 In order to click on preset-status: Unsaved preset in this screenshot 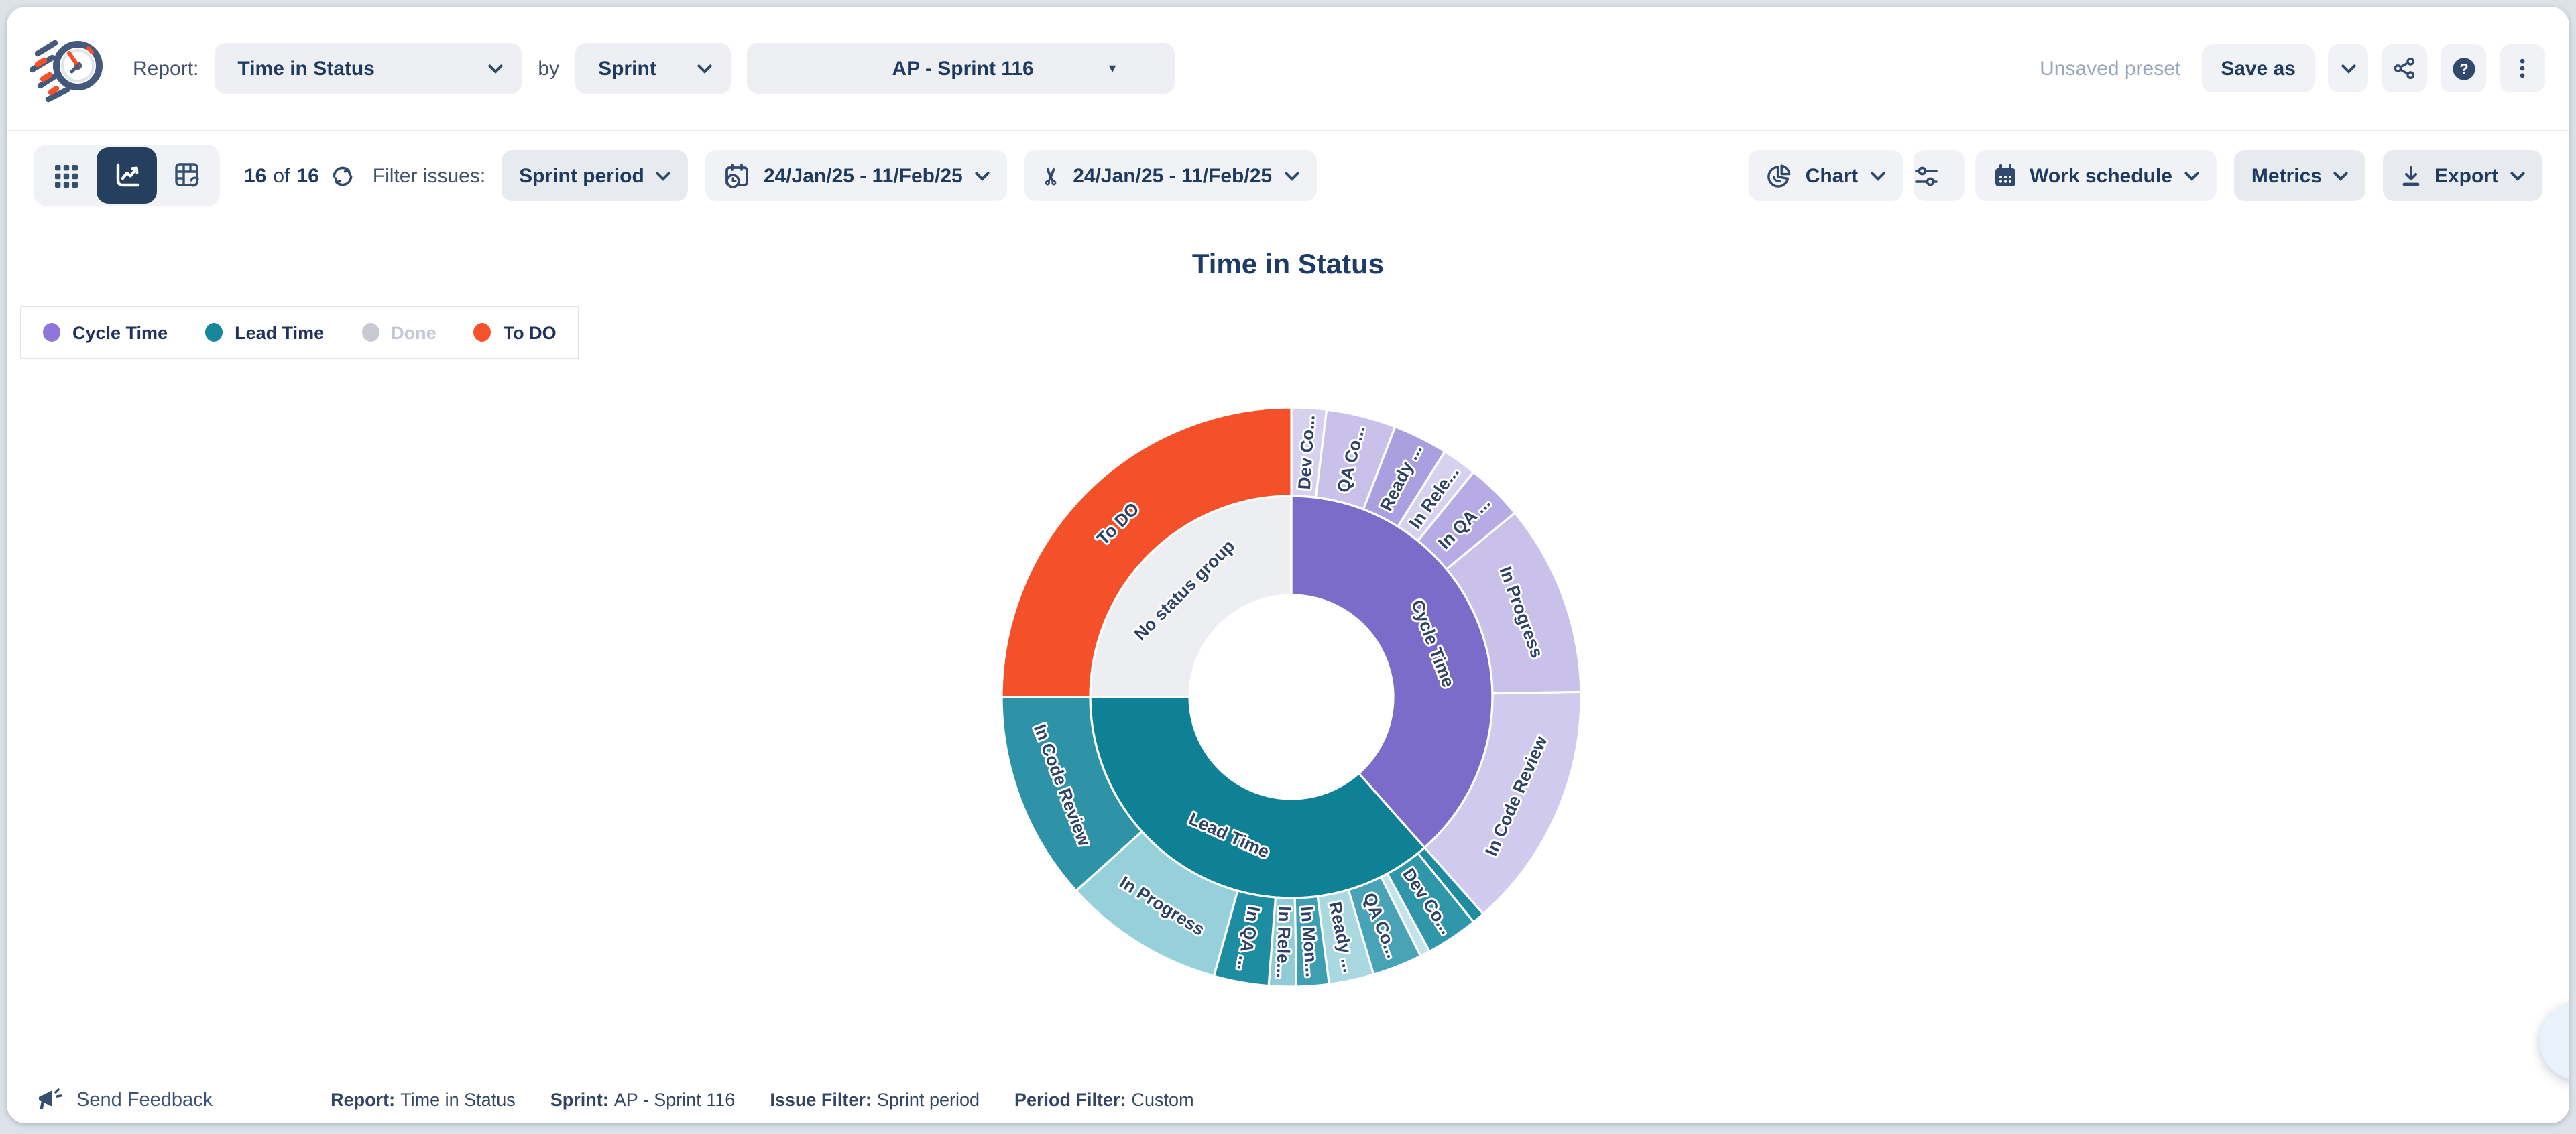, I will do `click(2110, 68)`.